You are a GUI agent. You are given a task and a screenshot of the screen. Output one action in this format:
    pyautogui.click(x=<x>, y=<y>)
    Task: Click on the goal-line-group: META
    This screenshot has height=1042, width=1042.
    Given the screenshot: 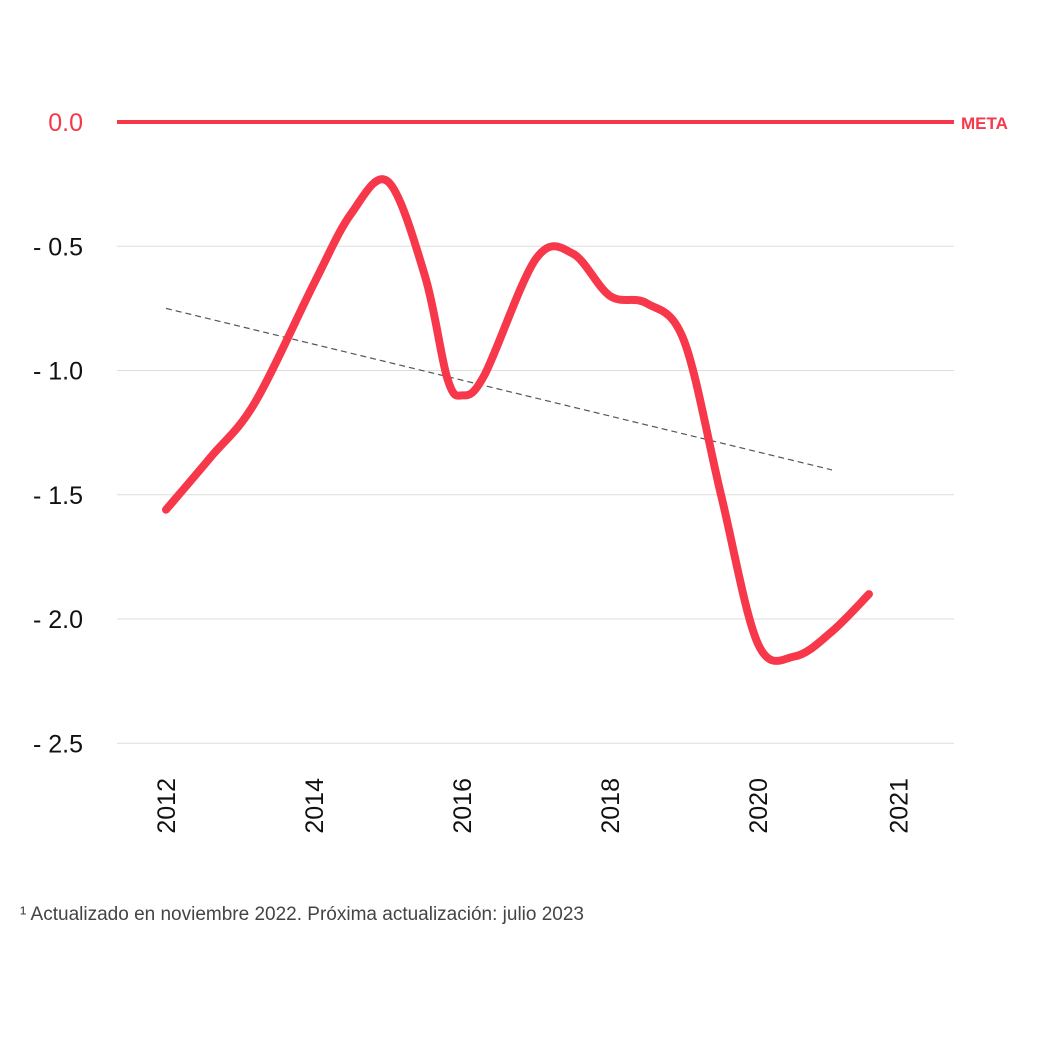 What is the action you would take?
    pyautogui.click(x=562, y=123)
    